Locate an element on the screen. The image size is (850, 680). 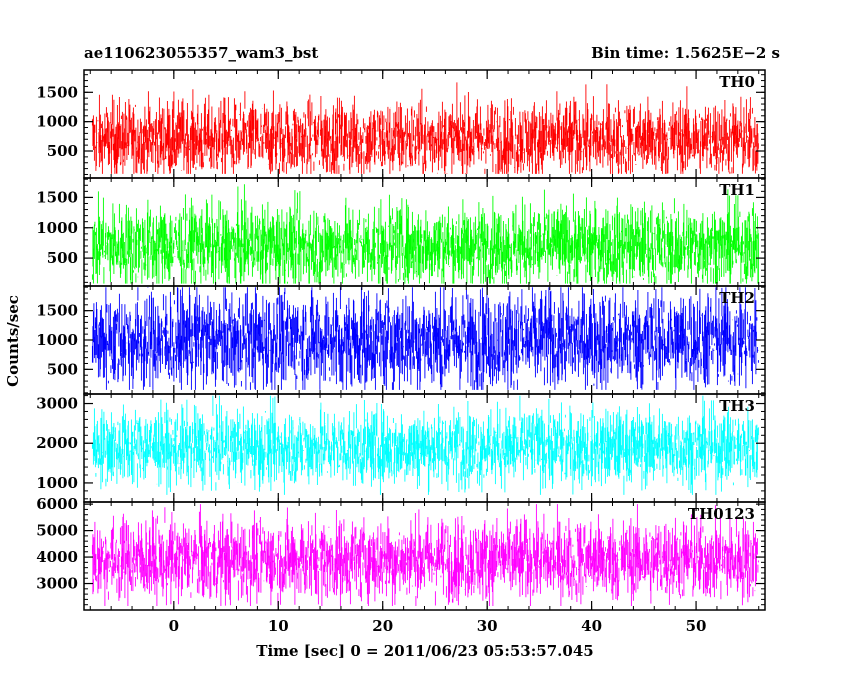
y-axis-label: Counts/sec is located at coordinates (13, 341).